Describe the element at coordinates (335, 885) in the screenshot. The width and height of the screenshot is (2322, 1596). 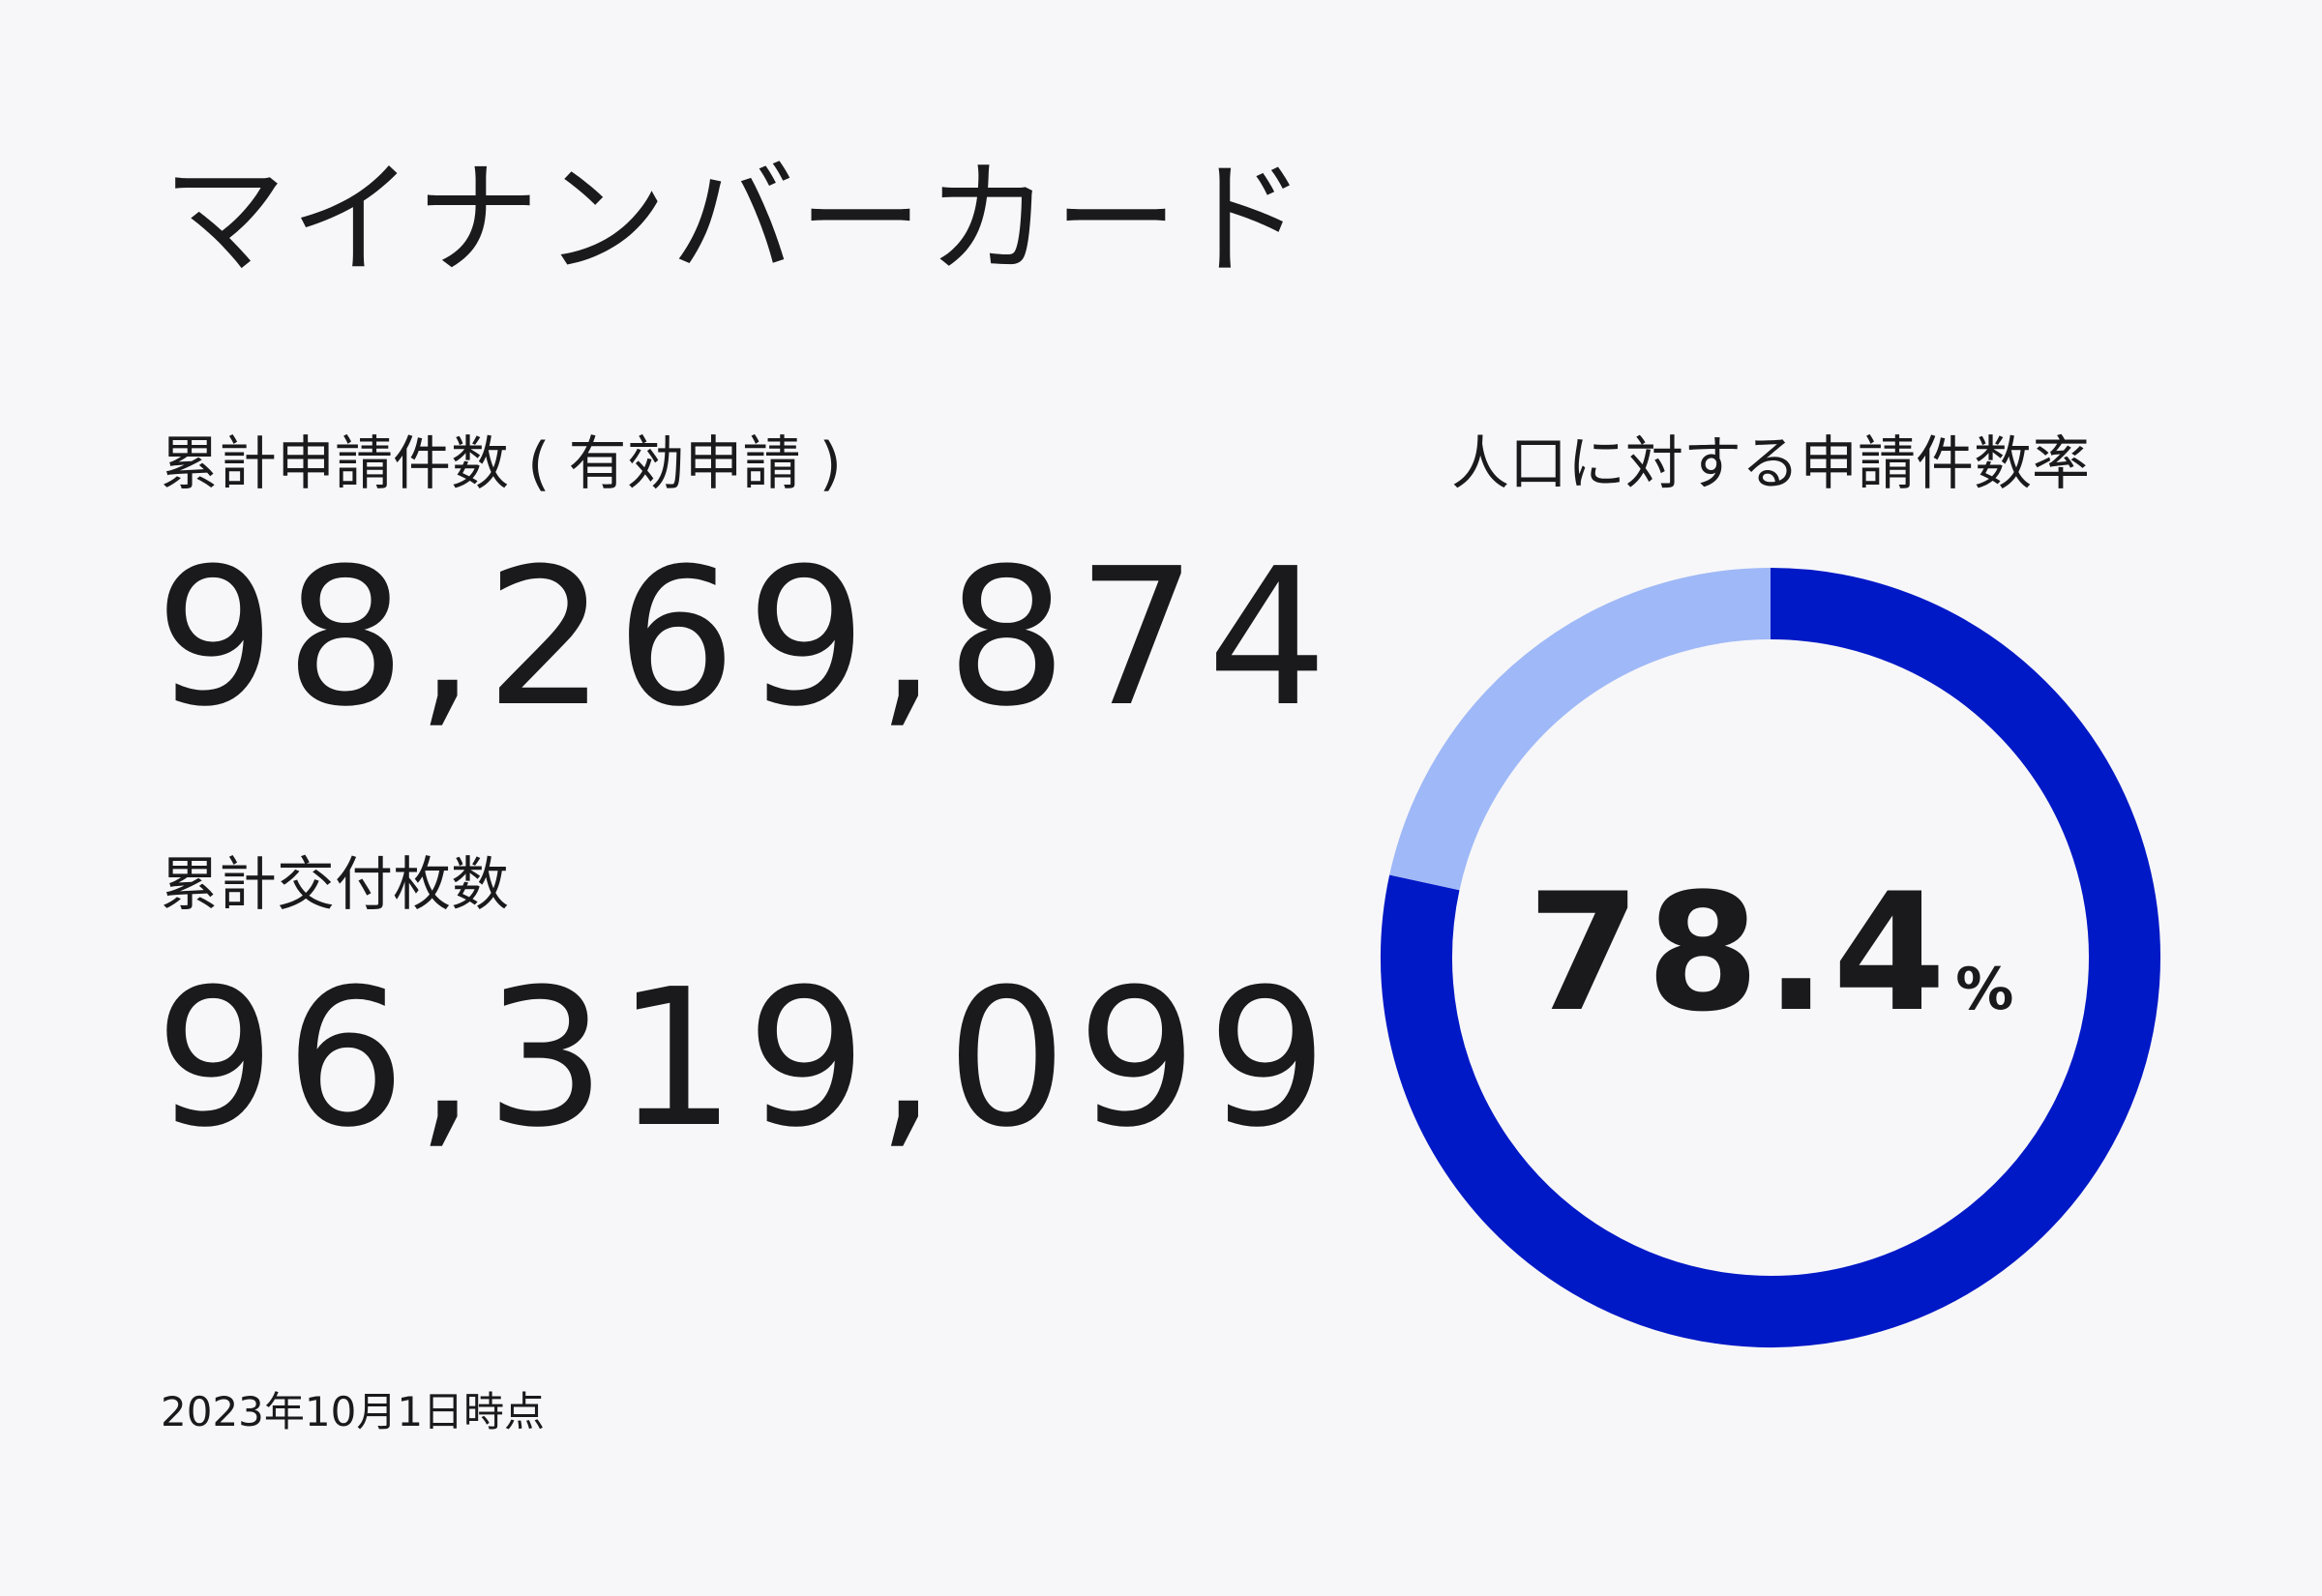
I see `issued-label: 累計交付枚数` at that location.